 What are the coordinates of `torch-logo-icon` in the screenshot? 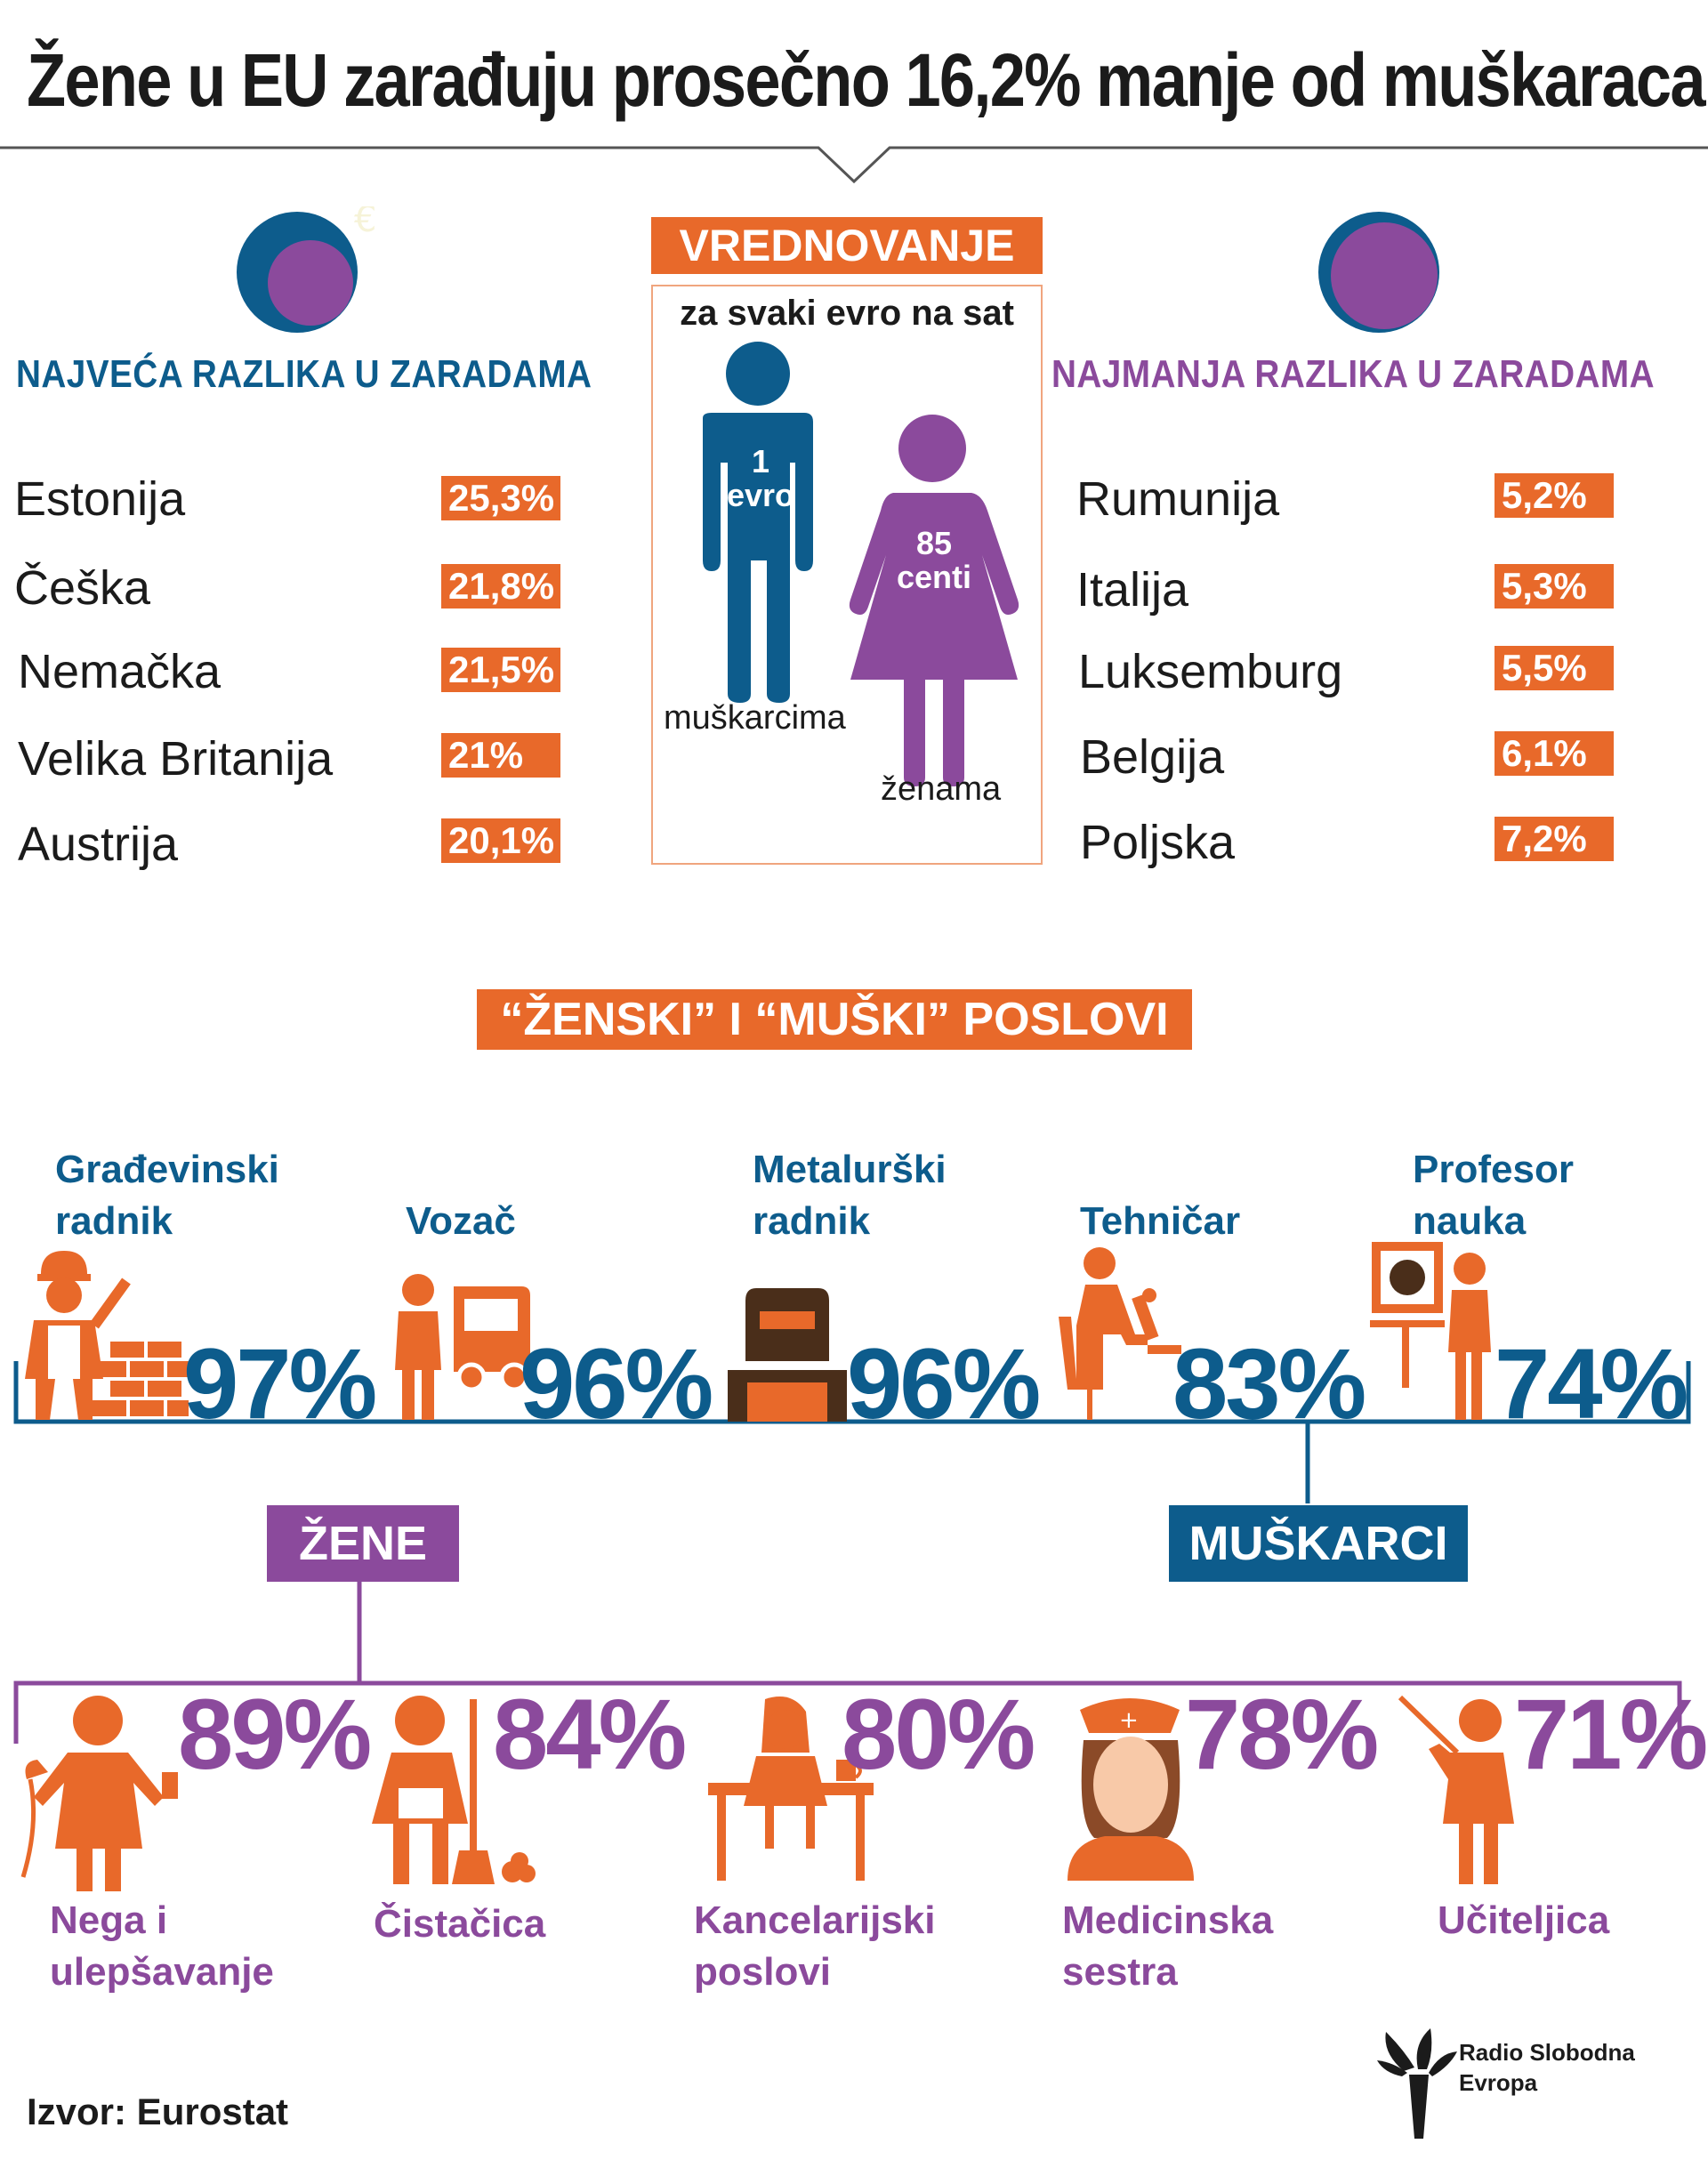 It's located at (1417, 2083).